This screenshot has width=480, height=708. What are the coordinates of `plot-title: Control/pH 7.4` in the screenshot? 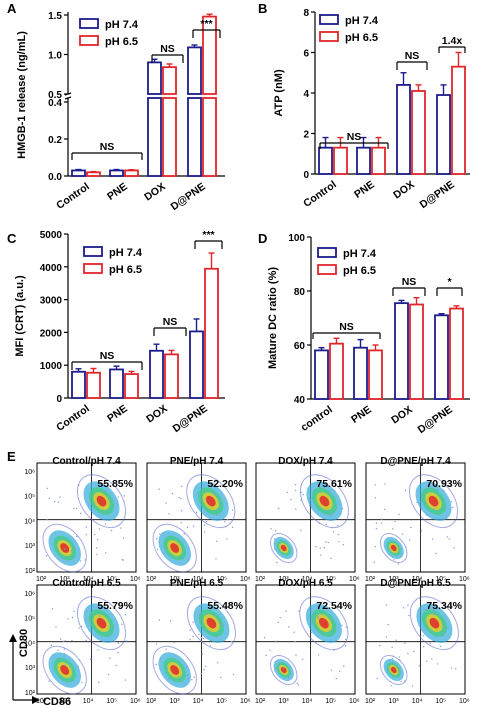 It's located at (86, 461).